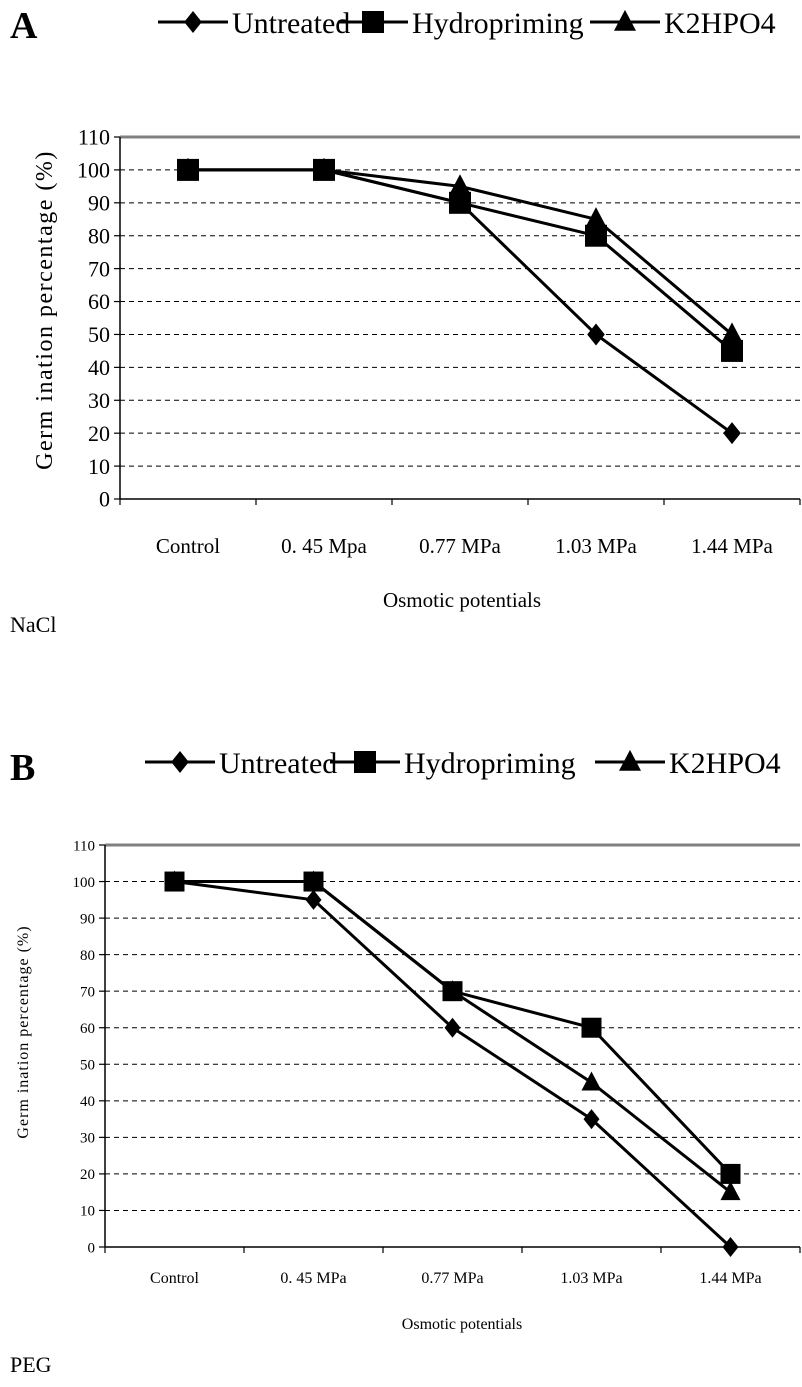 This screenshot has height=1387, width=802. I want to click on x-tick-label: 0. 45 MPa, so click(313, 1278).